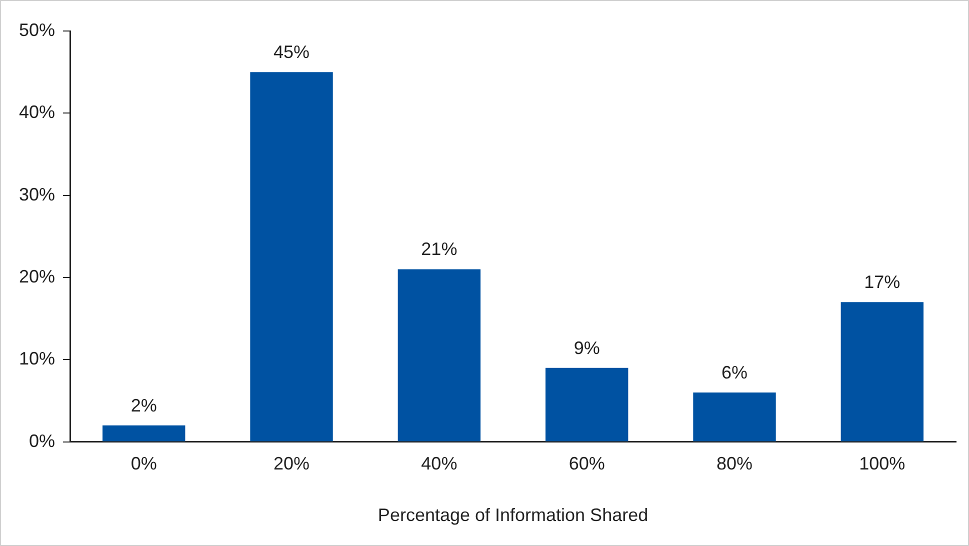 The height and width of the screenshot is (546, 969). I want to click on x-axis-title: Percentage of Information Shared, so click(513, 515).